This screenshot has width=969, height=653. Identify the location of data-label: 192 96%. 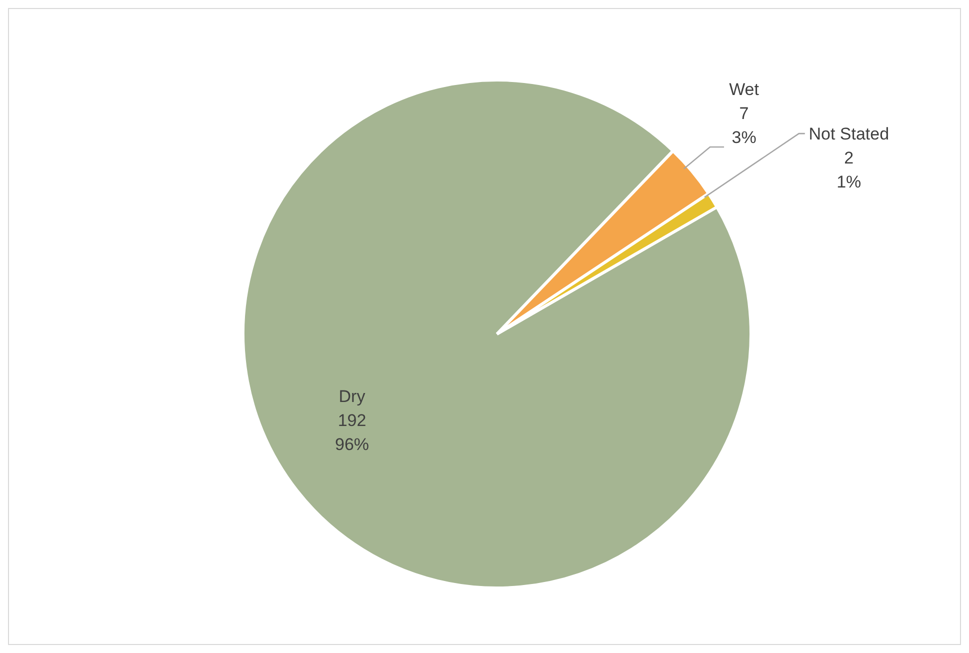
(352, 432).